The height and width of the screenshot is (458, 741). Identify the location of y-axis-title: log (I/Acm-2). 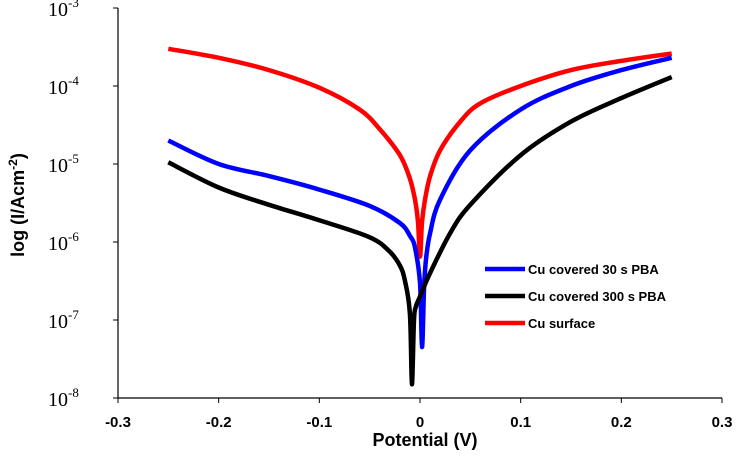
(17, 205).